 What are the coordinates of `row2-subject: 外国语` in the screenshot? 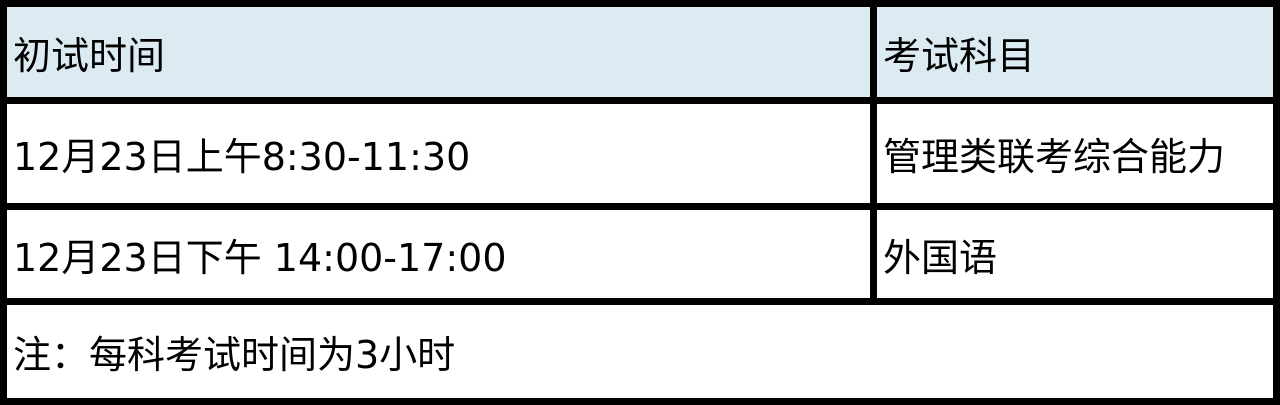 It's located at (940, 257).